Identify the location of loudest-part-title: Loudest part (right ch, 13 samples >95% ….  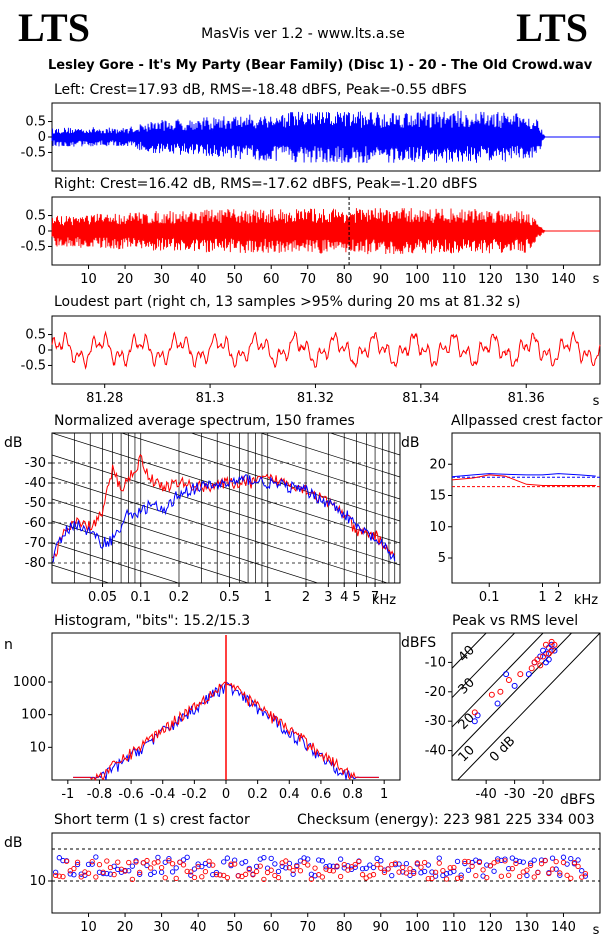
(287, 302).